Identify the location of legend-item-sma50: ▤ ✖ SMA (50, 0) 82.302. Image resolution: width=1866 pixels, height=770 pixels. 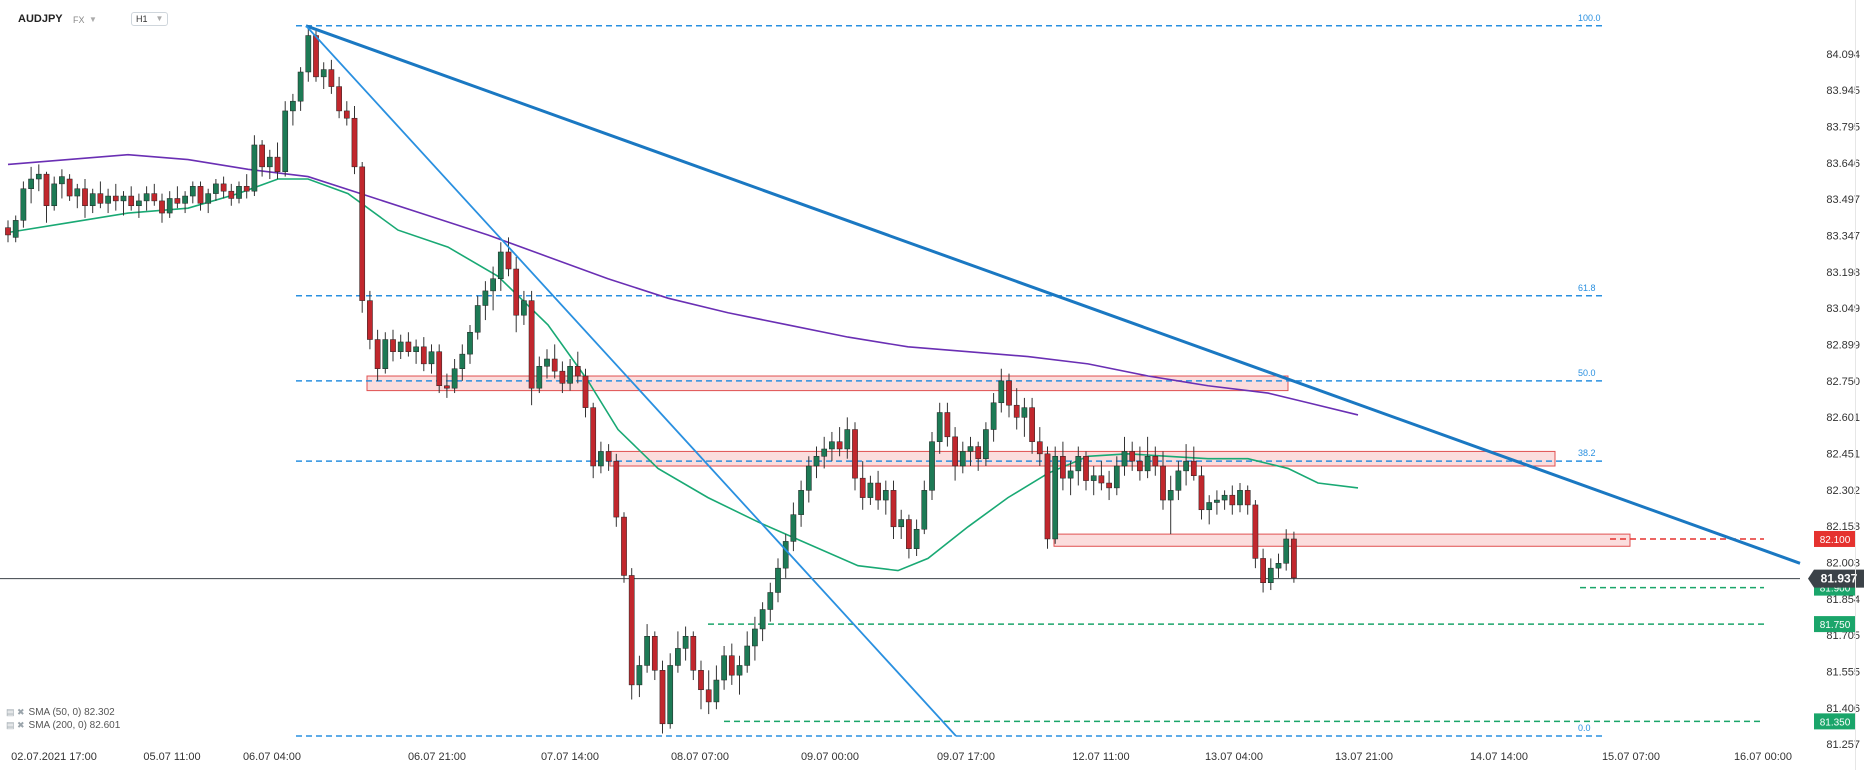
(63, 712).